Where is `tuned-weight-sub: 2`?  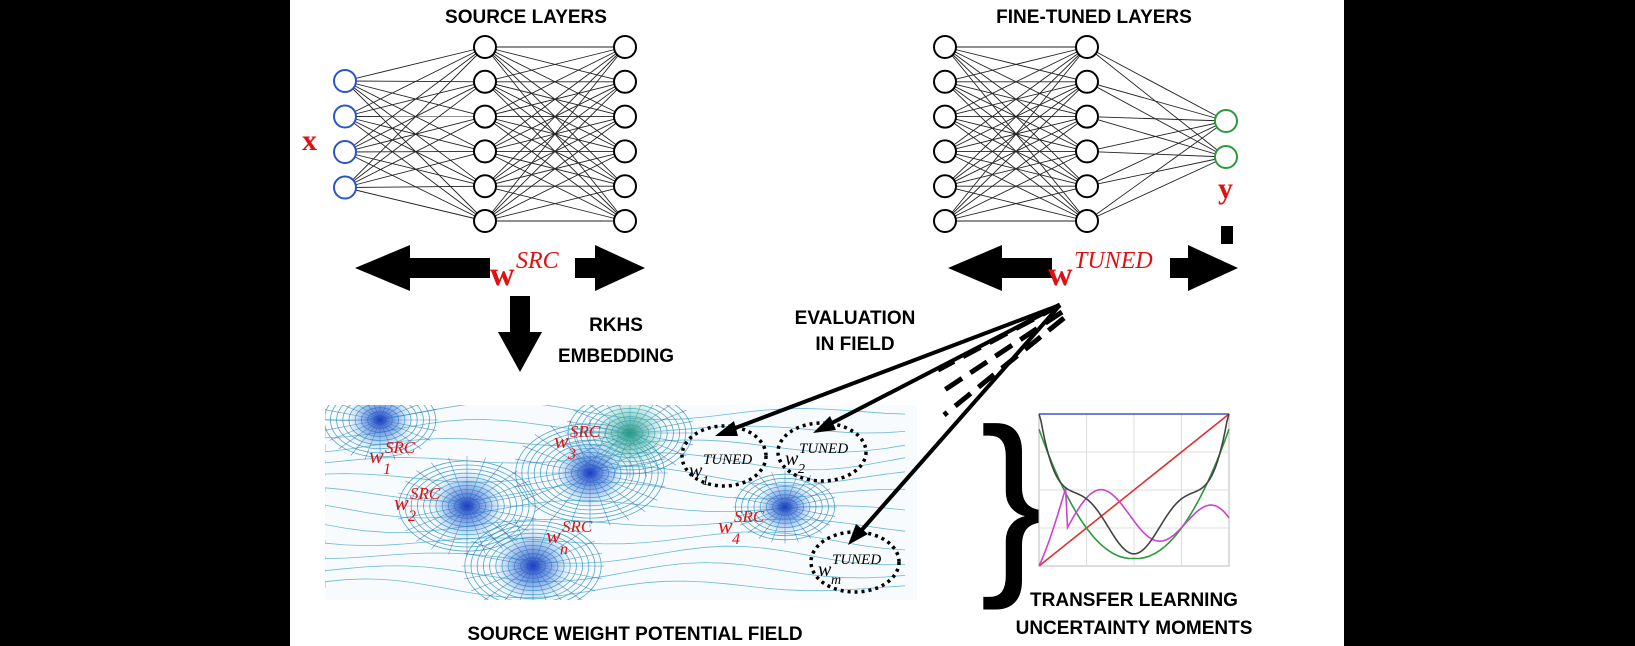 tuned-weight-sub: 2 is located at coordinates (801, 469).